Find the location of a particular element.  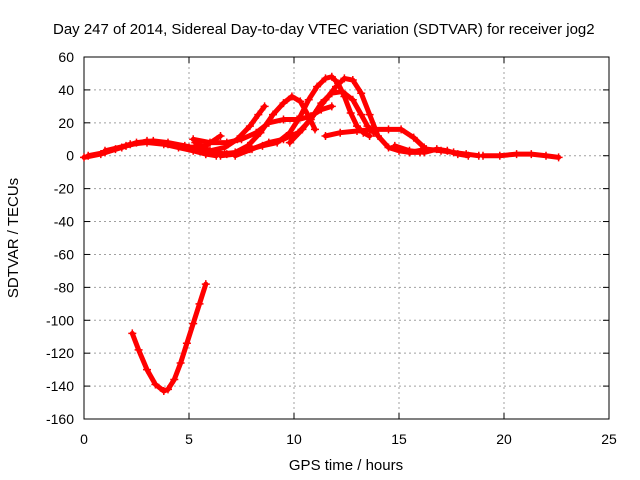

y-tick-label: 0 is located at coordinates (70, 156).